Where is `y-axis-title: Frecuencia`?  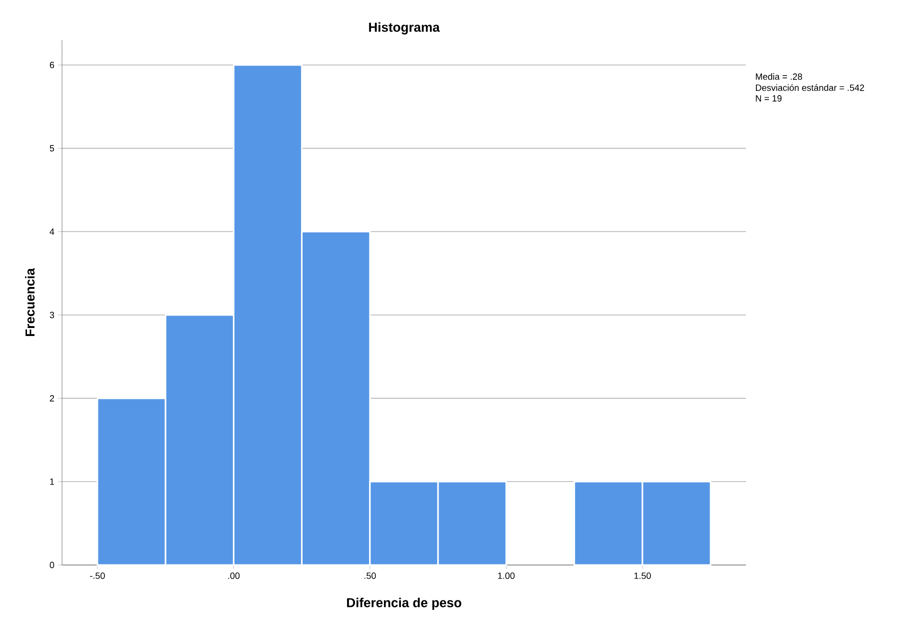 y-axis-title: Frecuencia is located at coordinates (30, 302).